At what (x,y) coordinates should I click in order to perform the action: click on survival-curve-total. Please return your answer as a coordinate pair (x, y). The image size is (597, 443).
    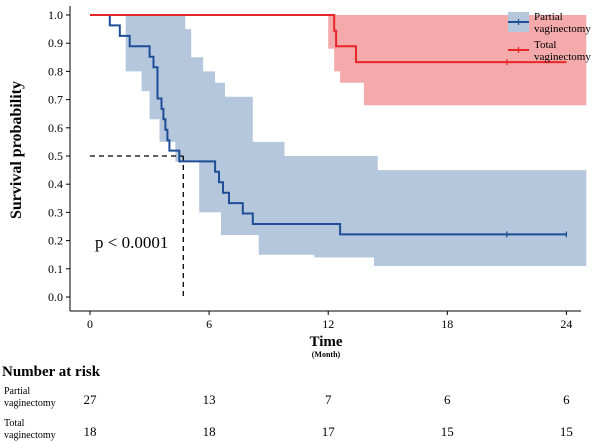
    Looking at the image, I should click on (328, 39).